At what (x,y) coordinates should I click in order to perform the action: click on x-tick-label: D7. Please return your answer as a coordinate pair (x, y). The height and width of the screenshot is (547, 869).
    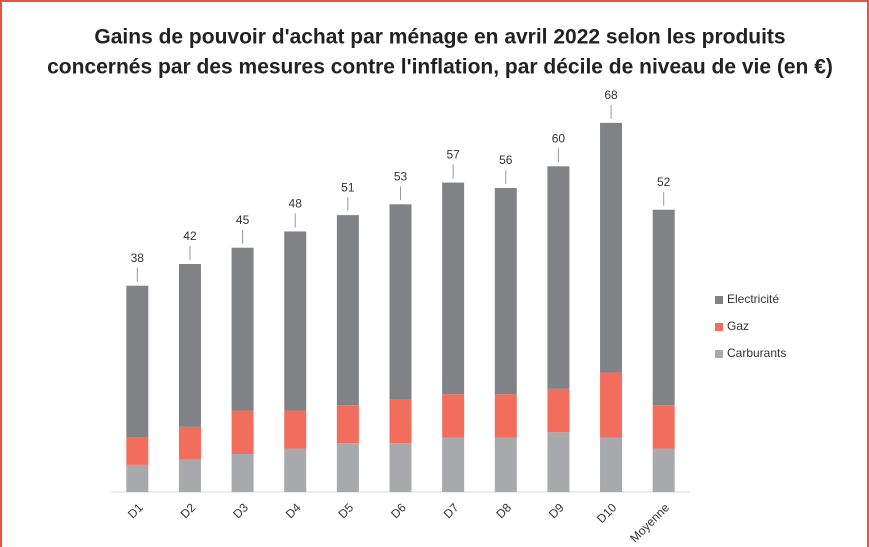
    Looking at the image, I should click on (451, 510).